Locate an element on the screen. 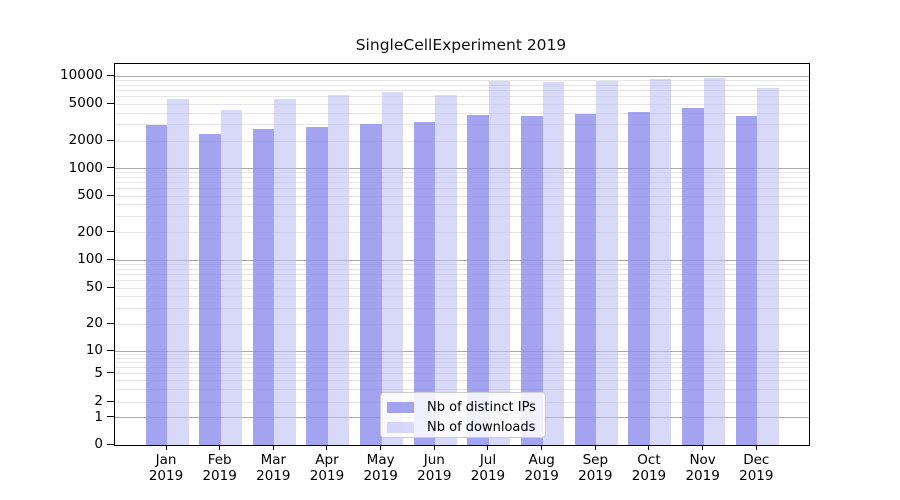 Image resolution: width=900 pixels, height=500 pixels. bar-downloads-apr is located at coordinates (338, 269).